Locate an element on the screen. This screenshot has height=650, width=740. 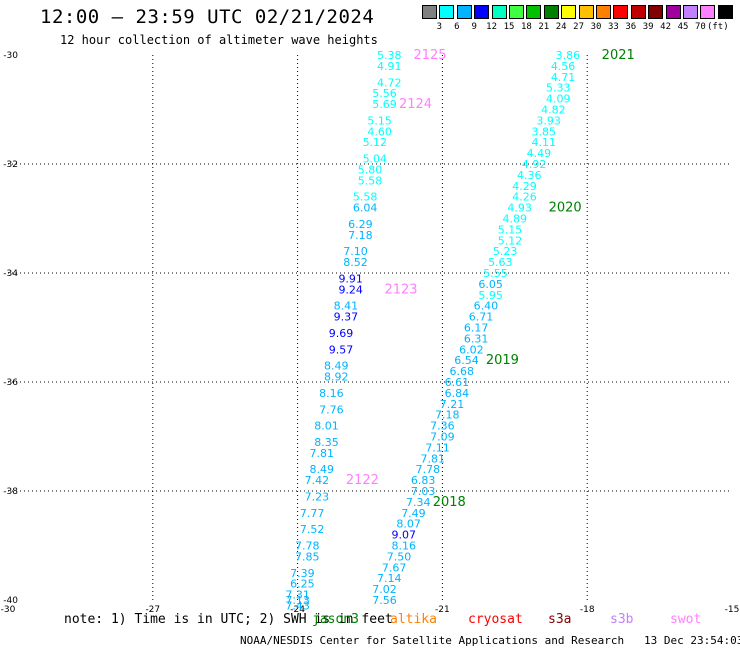
track-time-label: 2019 is located at coordinates (502, 360).